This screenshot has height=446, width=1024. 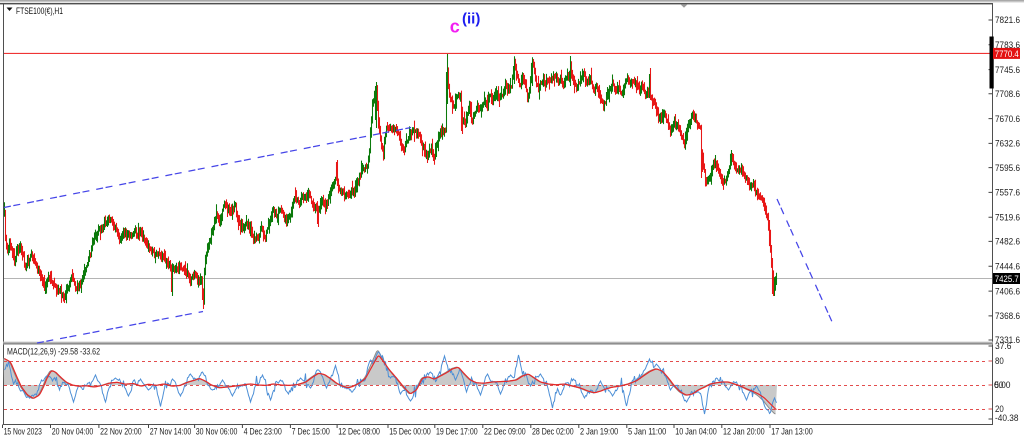 I want to click on svg-text: 7745.6, so click(x=1007, y=70).